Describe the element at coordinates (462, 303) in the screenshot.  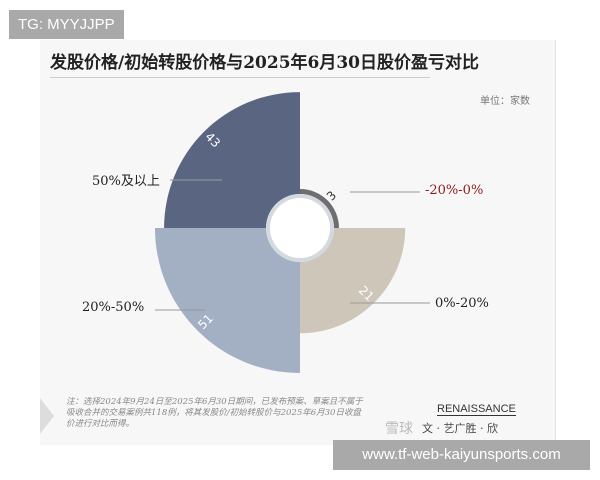
I see `category-label: 0%-20%` at that location.